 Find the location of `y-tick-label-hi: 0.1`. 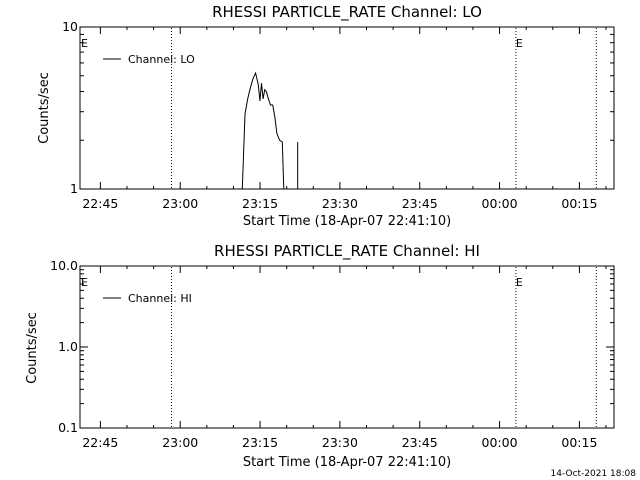

y-tick-label-hi: 0.1 is located at coordinates (68, 427).